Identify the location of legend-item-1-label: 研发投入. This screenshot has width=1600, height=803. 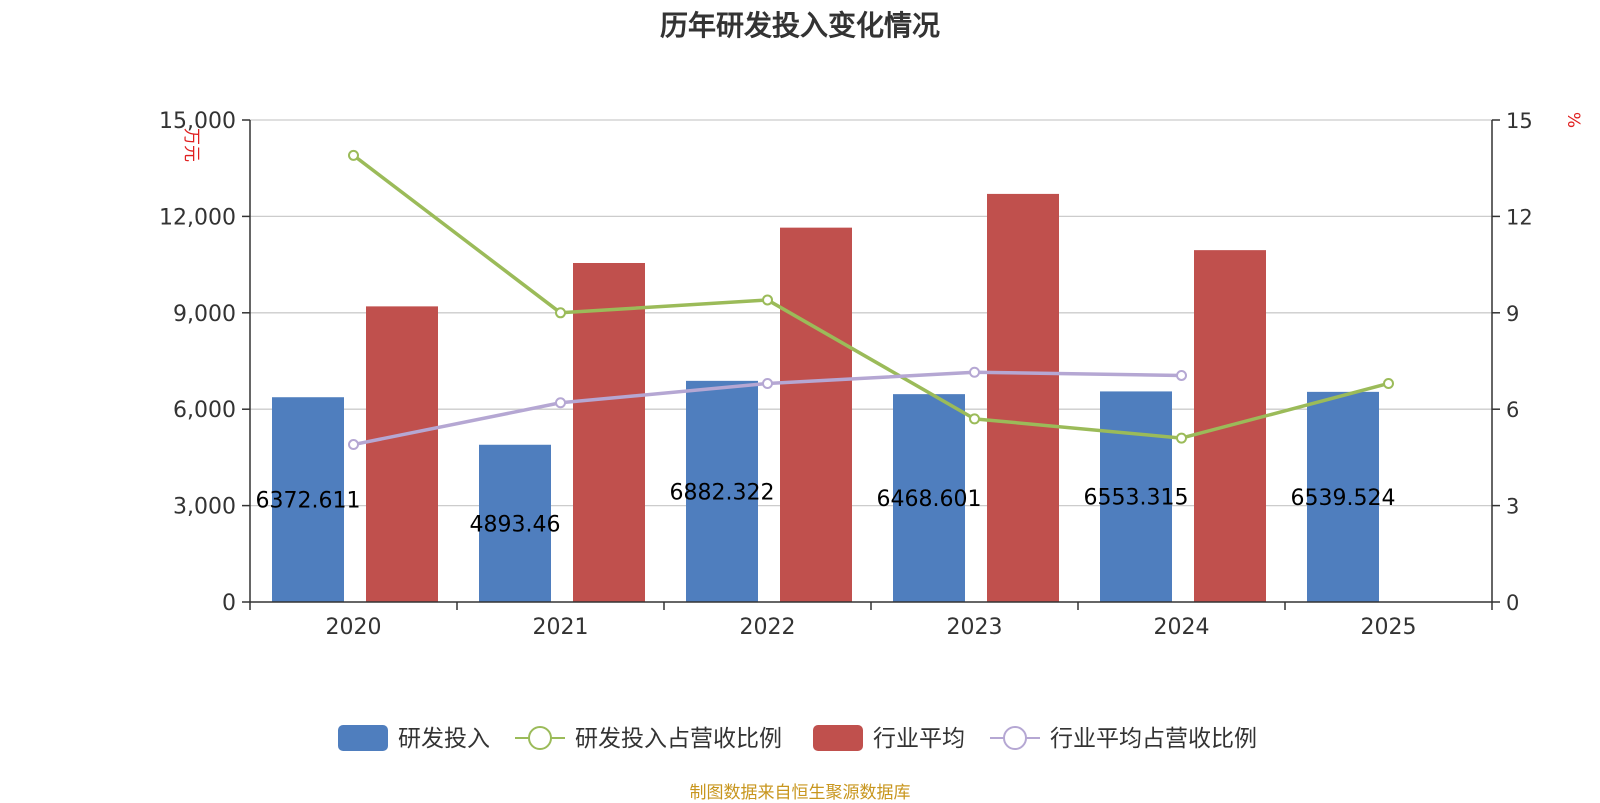
(444, 739).